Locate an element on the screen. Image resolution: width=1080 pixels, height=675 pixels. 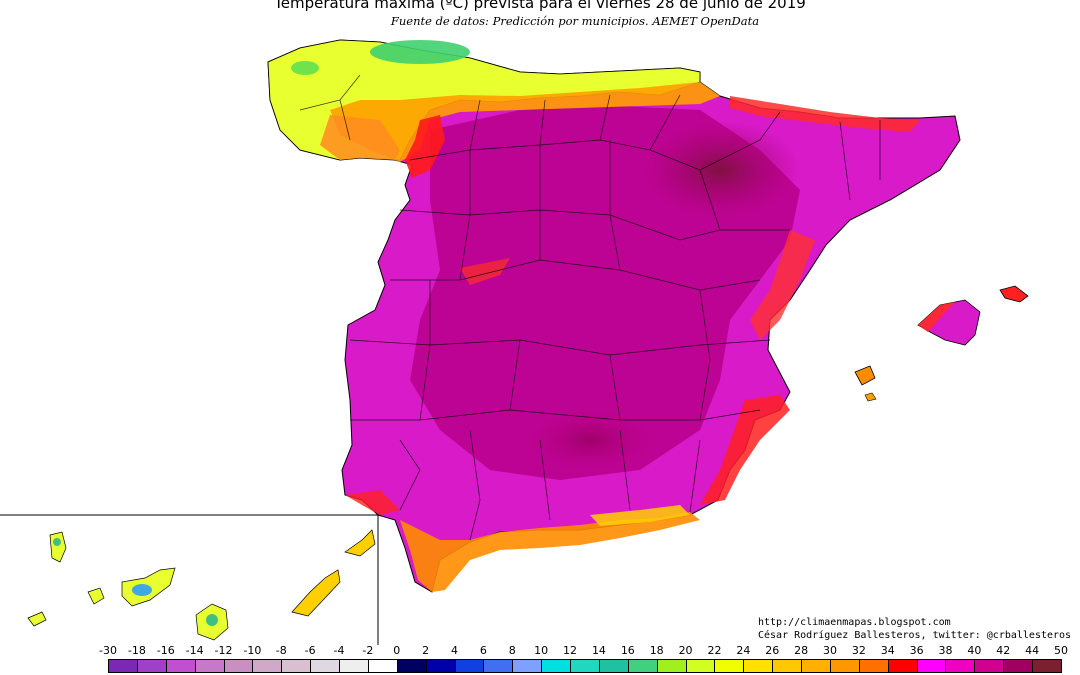
galicia-green is located at coordinates (305, 68).